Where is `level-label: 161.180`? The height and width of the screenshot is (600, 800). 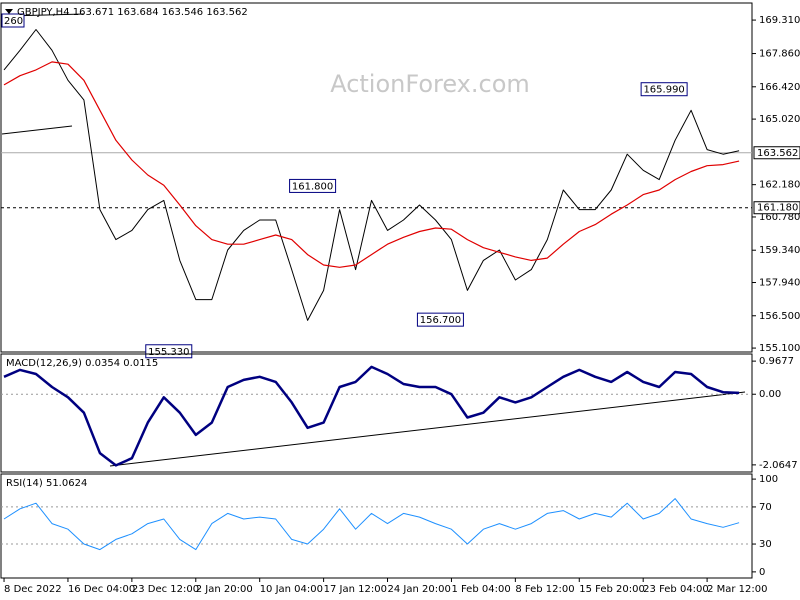 level-label: 161.180 is located at coordinates (777, 208).